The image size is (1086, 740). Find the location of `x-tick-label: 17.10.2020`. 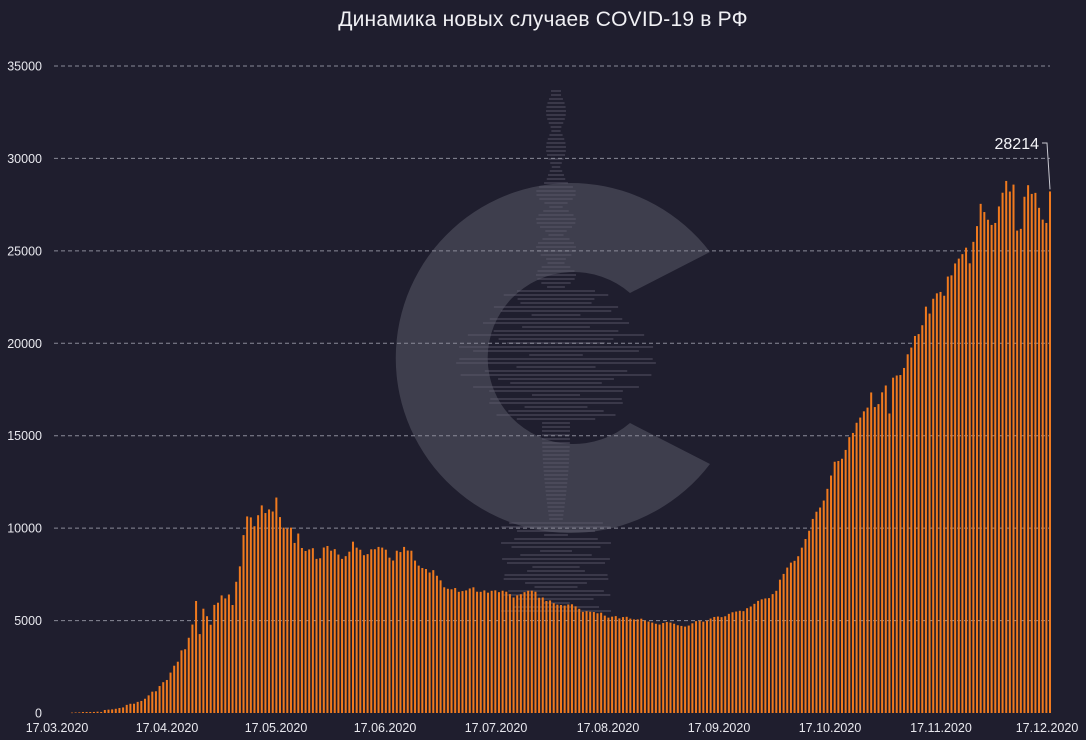

x-tick-label: 17.10.2020 is located at coordinates (830, 728).